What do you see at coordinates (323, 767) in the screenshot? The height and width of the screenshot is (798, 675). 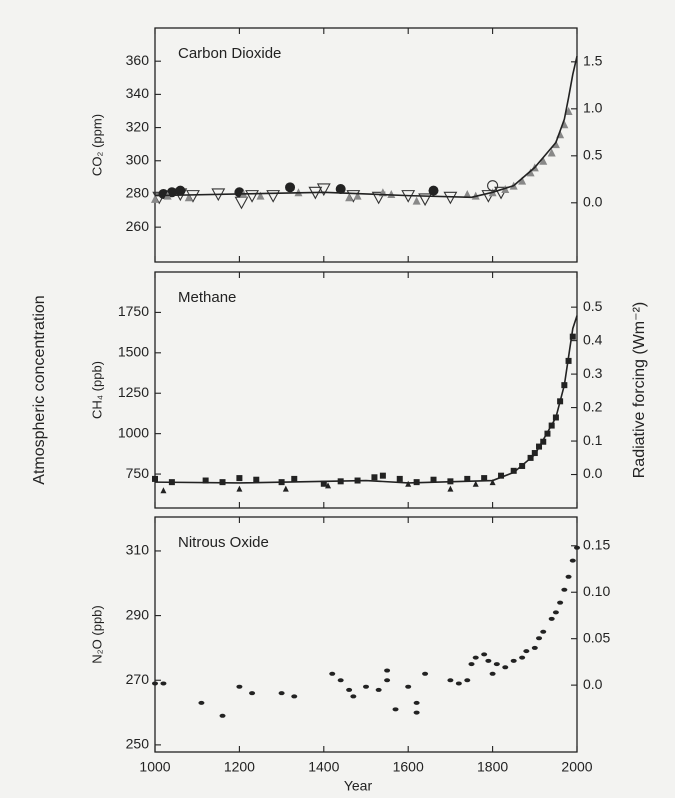 I see `x-tick-label: 1400` at bounding box center [323, 767].